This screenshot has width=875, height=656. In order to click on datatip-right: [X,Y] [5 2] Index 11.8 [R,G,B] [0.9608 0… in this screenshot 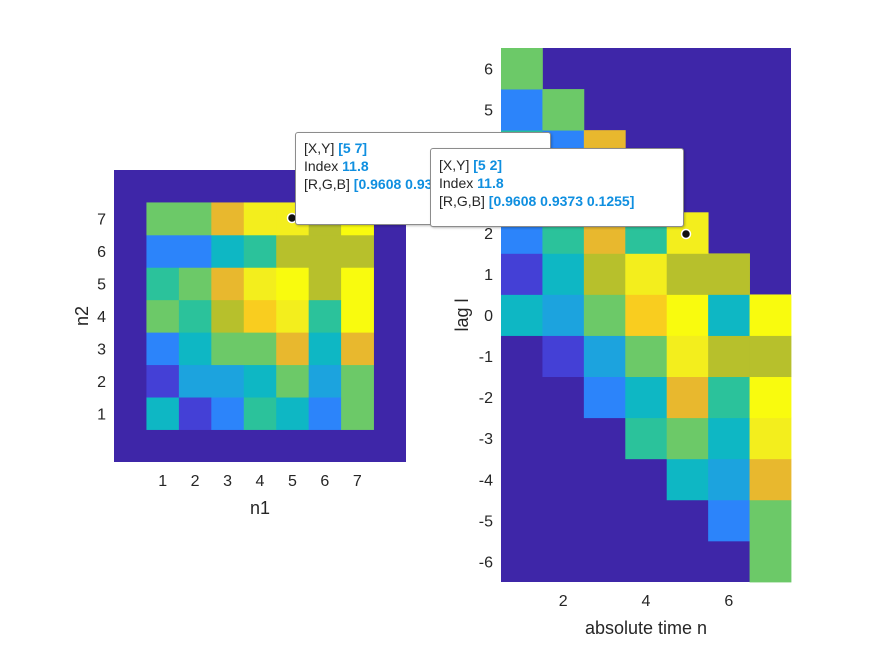, I will do `click(557, 187)`.